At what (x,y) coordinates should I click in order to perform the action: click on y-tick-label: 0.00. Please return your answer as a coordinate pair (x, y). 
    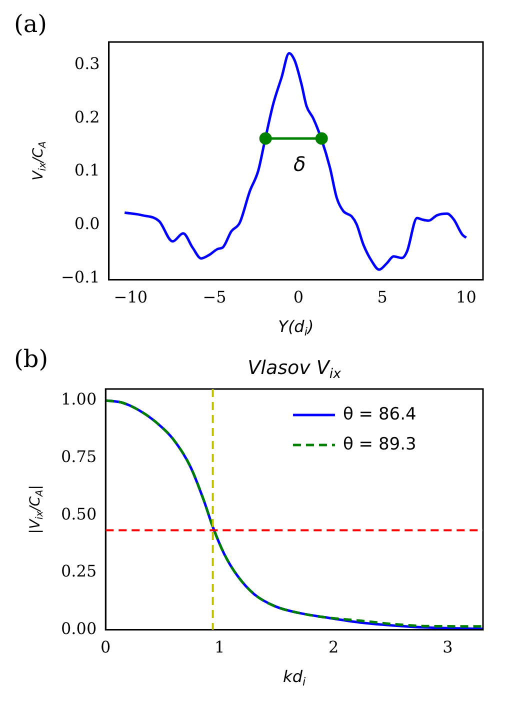
    Looking at the image, I should click on (79, 628).